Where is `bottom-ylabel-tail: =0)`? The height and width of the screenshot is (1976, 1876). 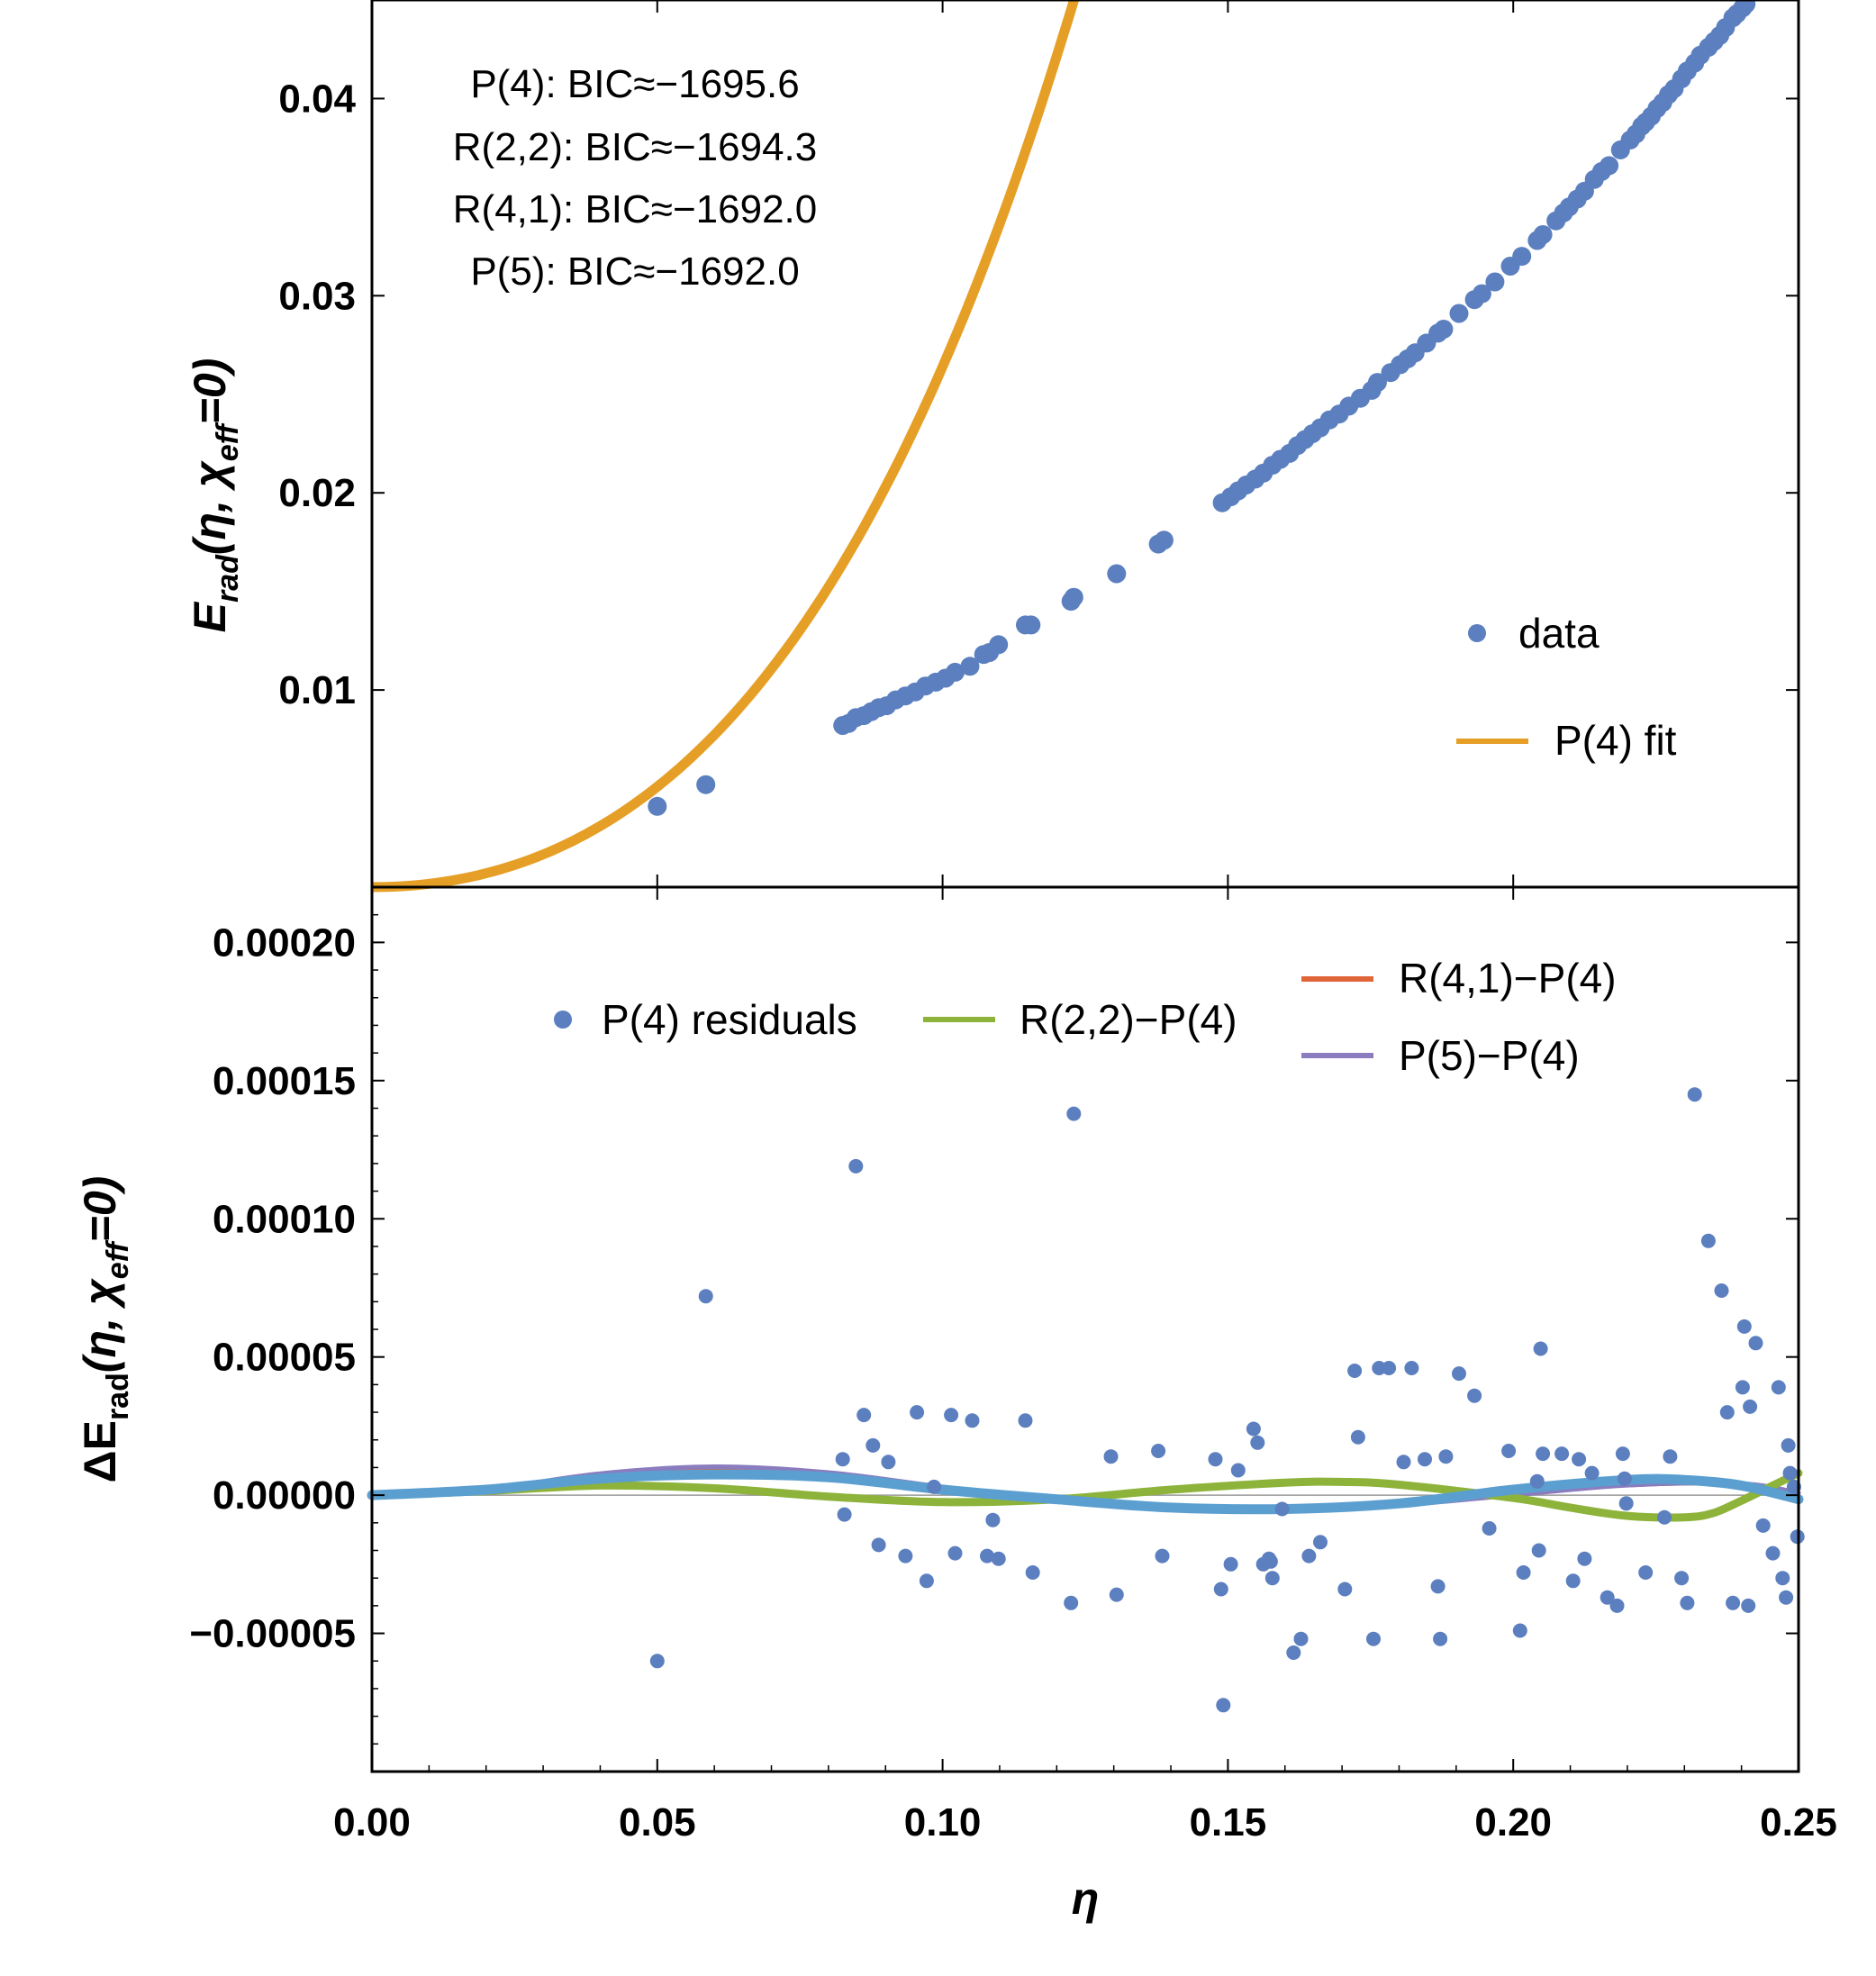
bottom-ylabel-tail: =0) is located at coordinates (100, 1209).